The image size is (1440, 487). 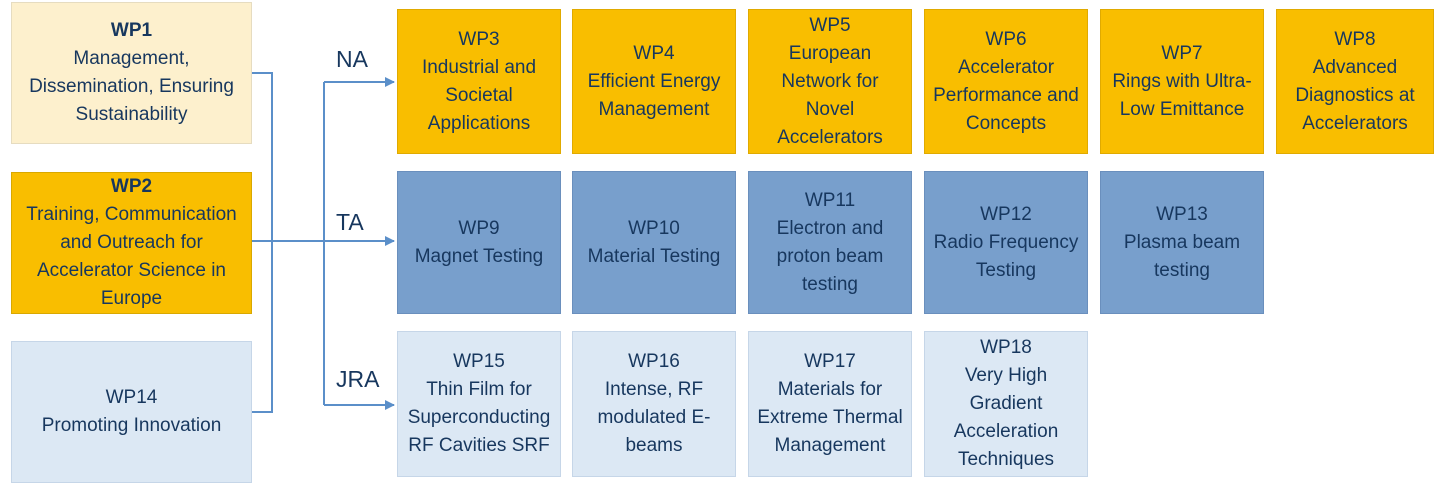 I want to click on wp13-text: WP13 Plasma beam testing, so click(x=1182, y=242).